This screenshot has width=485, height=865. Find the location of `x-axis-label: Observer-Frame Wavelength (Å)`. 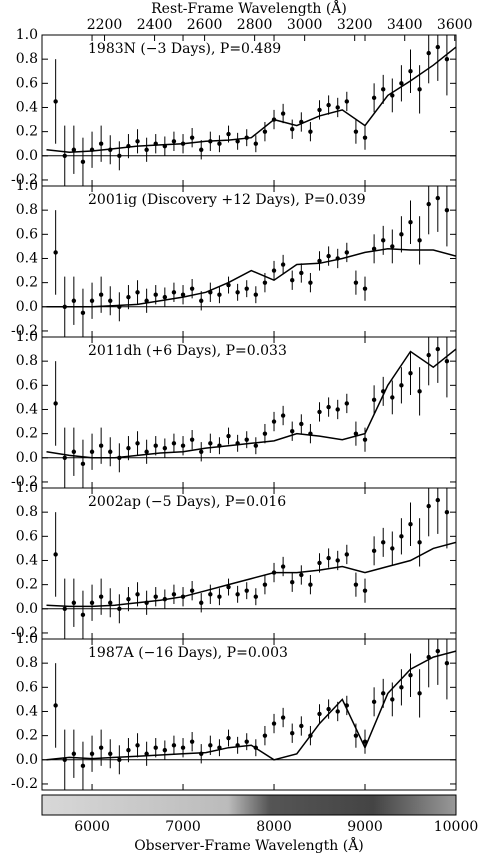

x-axis-label: Observer-Frame Wavelength (Å) is located at coordinates (249, 845).